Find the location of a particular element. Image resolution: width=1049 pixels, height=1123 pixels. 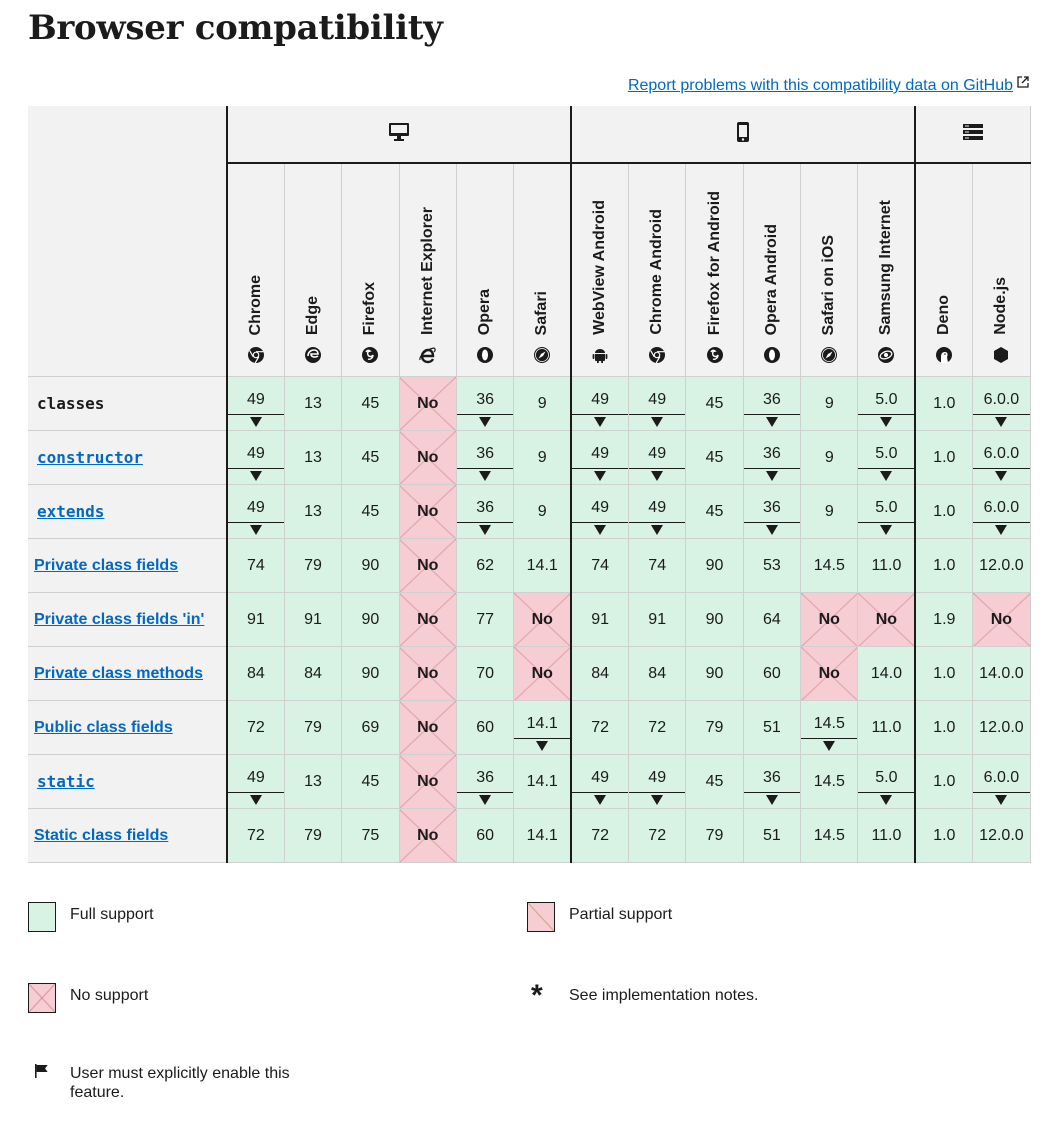

version-value: 70 is located at coordinates (485, 673).